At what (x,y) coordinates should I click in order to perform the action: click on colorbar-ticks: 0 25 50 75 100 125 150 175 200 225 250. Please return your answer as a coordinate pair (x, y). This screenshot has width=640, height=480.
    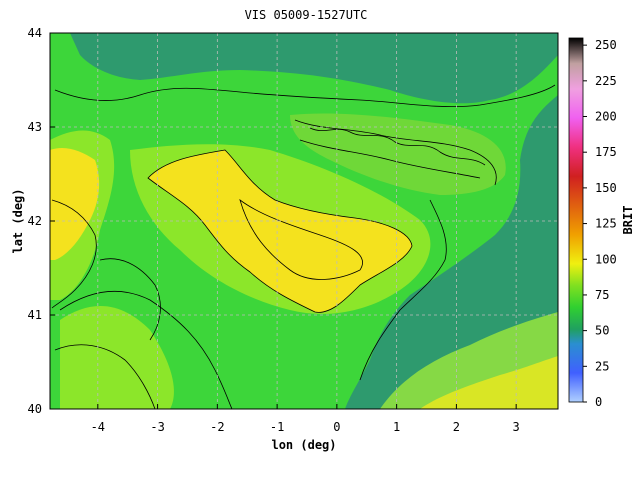
    Looking at the image, I should click on (600, 223).